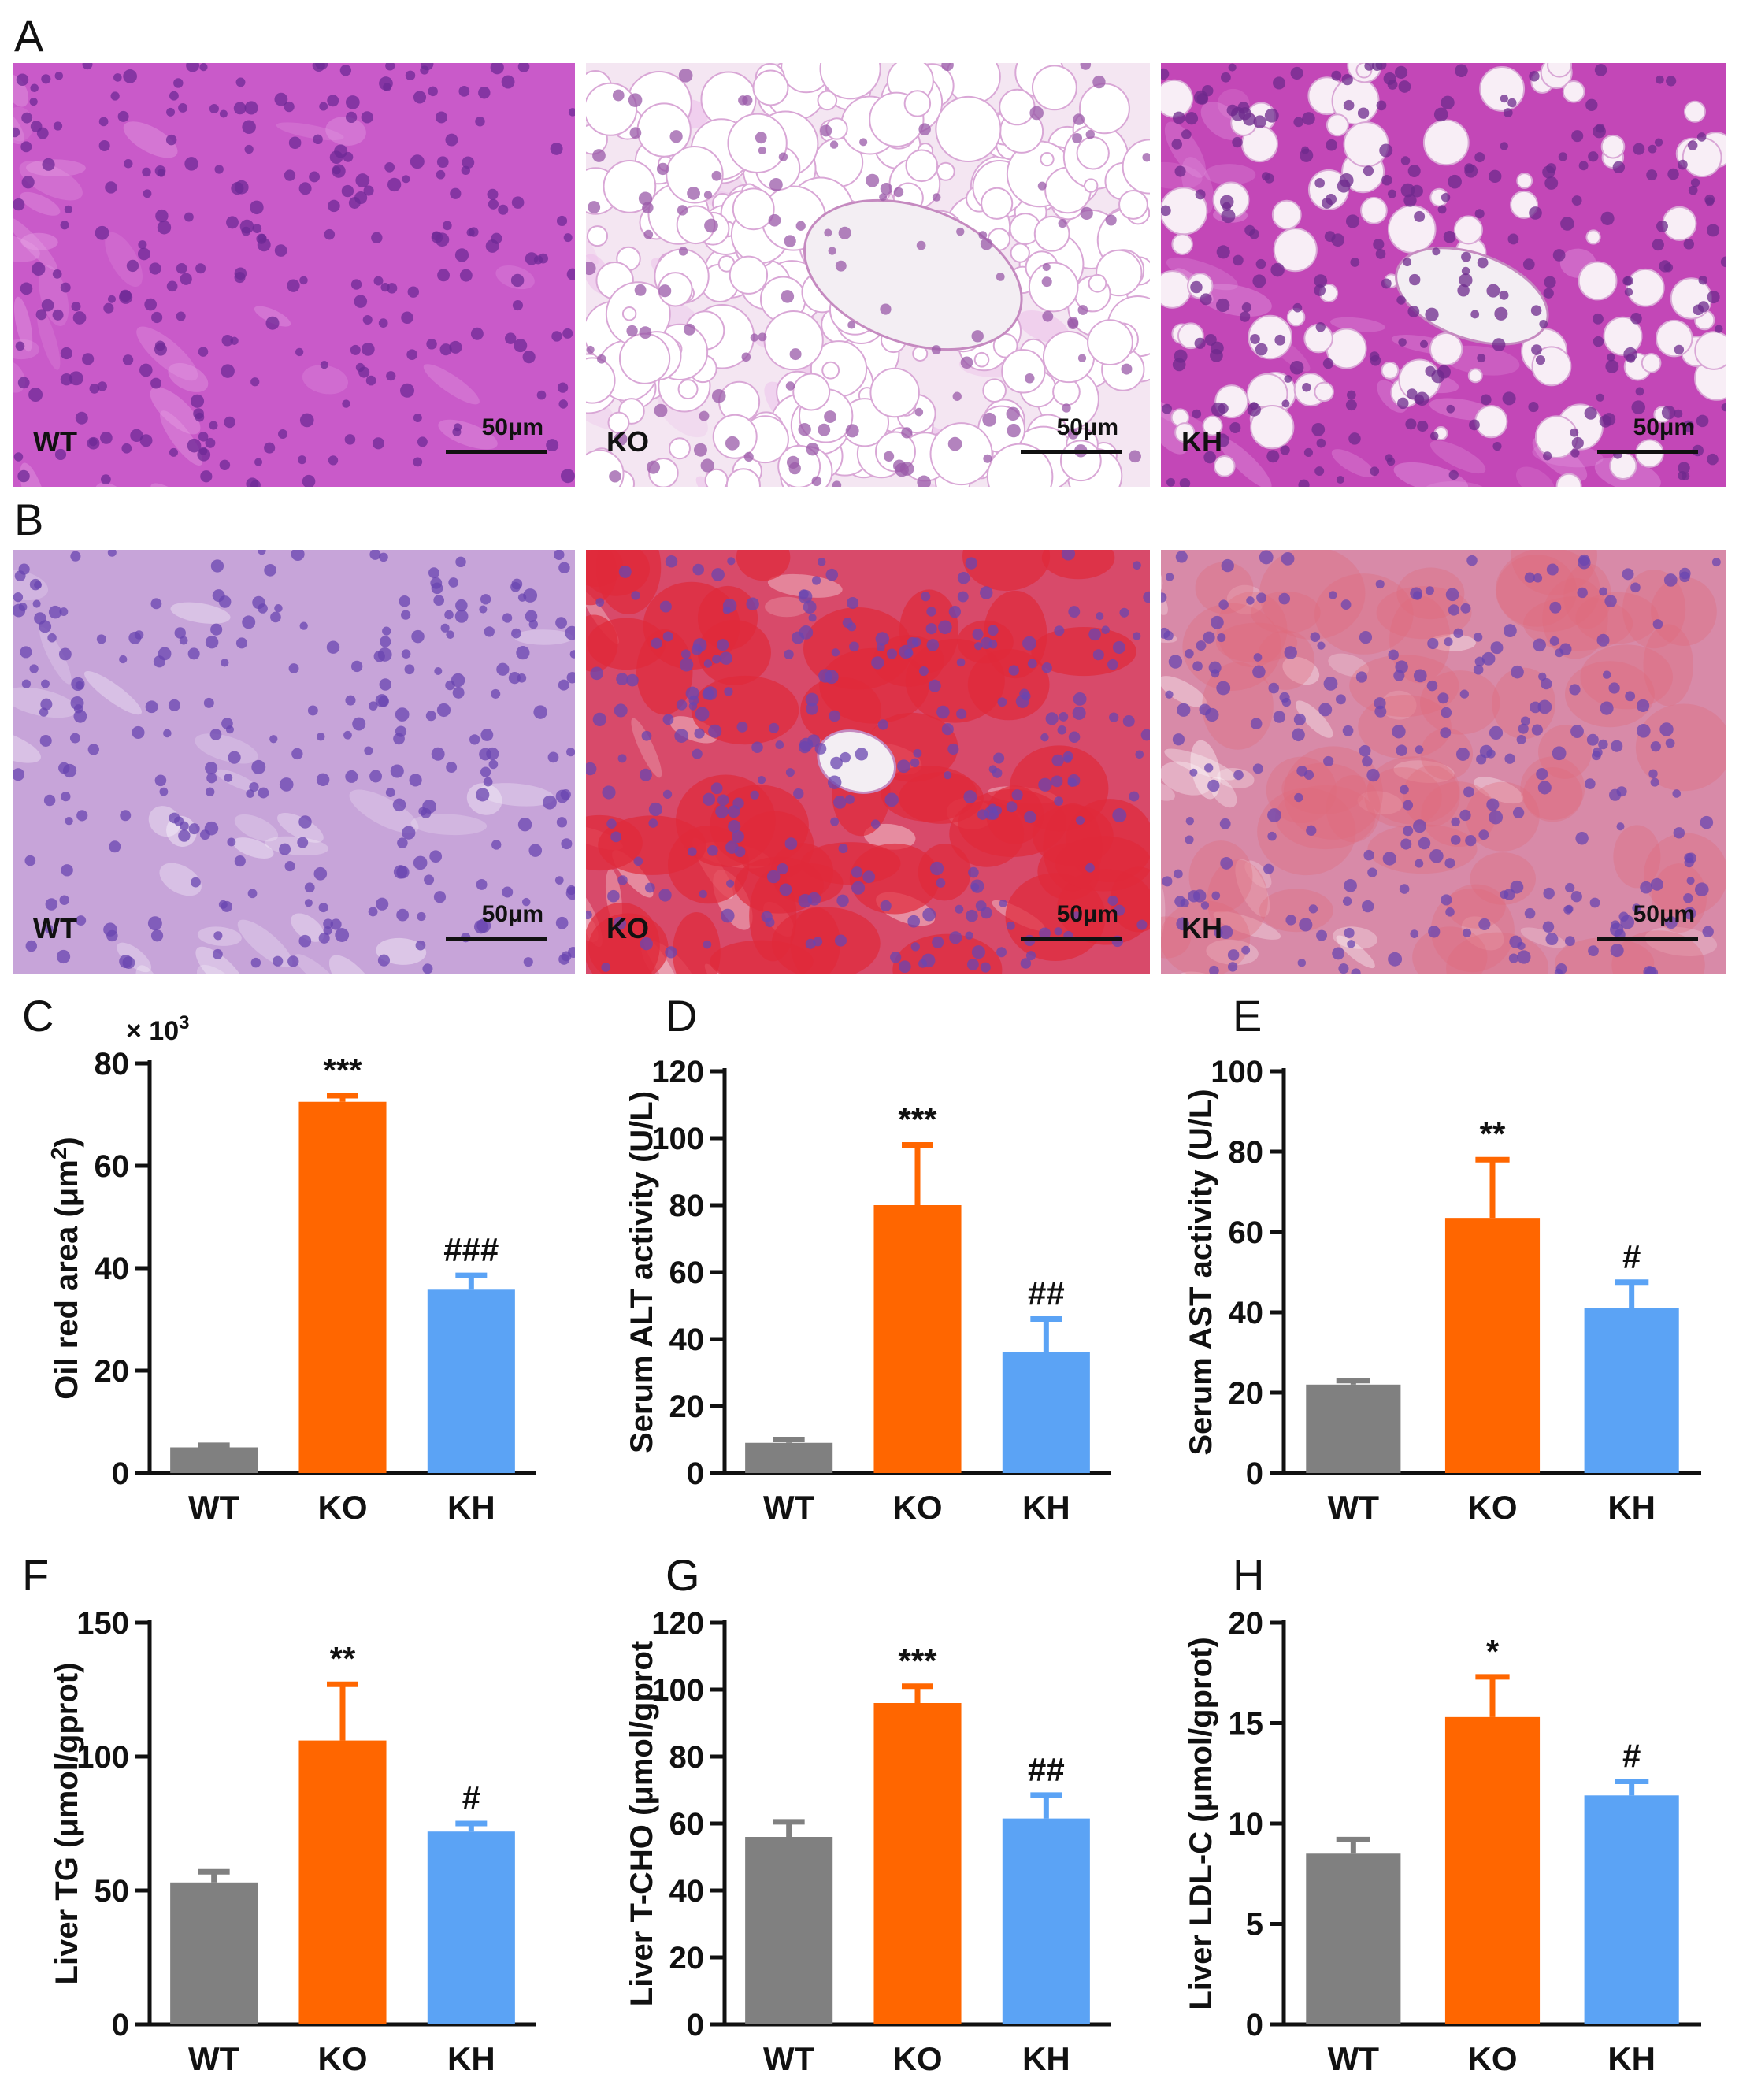 This screenshot has height=2100, width=1739. I want to click on y-axis-label: Liver T-CHO (μmol/gprot, so click(642, 1823).